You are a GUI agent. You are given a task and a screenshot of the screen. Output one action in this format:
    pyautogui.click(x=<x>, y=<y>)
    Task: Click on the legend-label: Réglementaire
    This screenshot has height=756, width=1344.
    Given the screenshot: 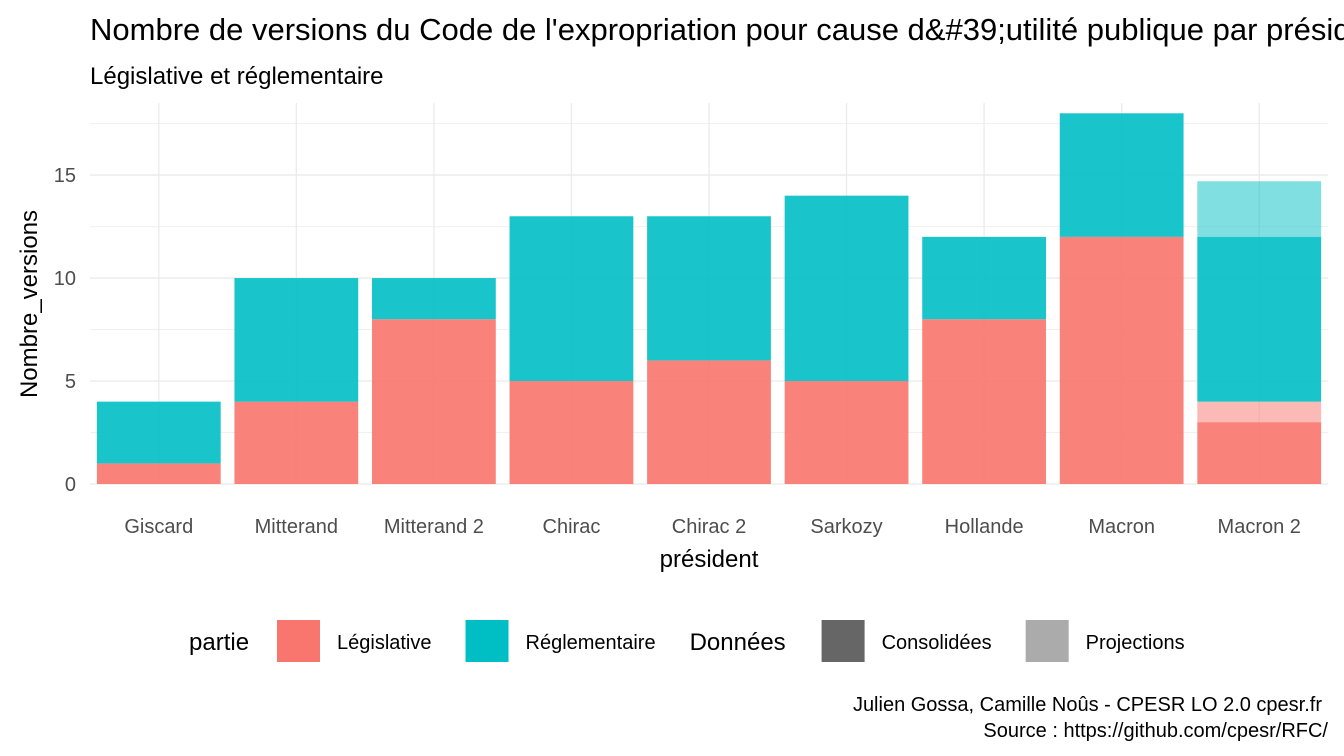 What is the action you would take?
    pyautogui.click(x=591, y=643)
    